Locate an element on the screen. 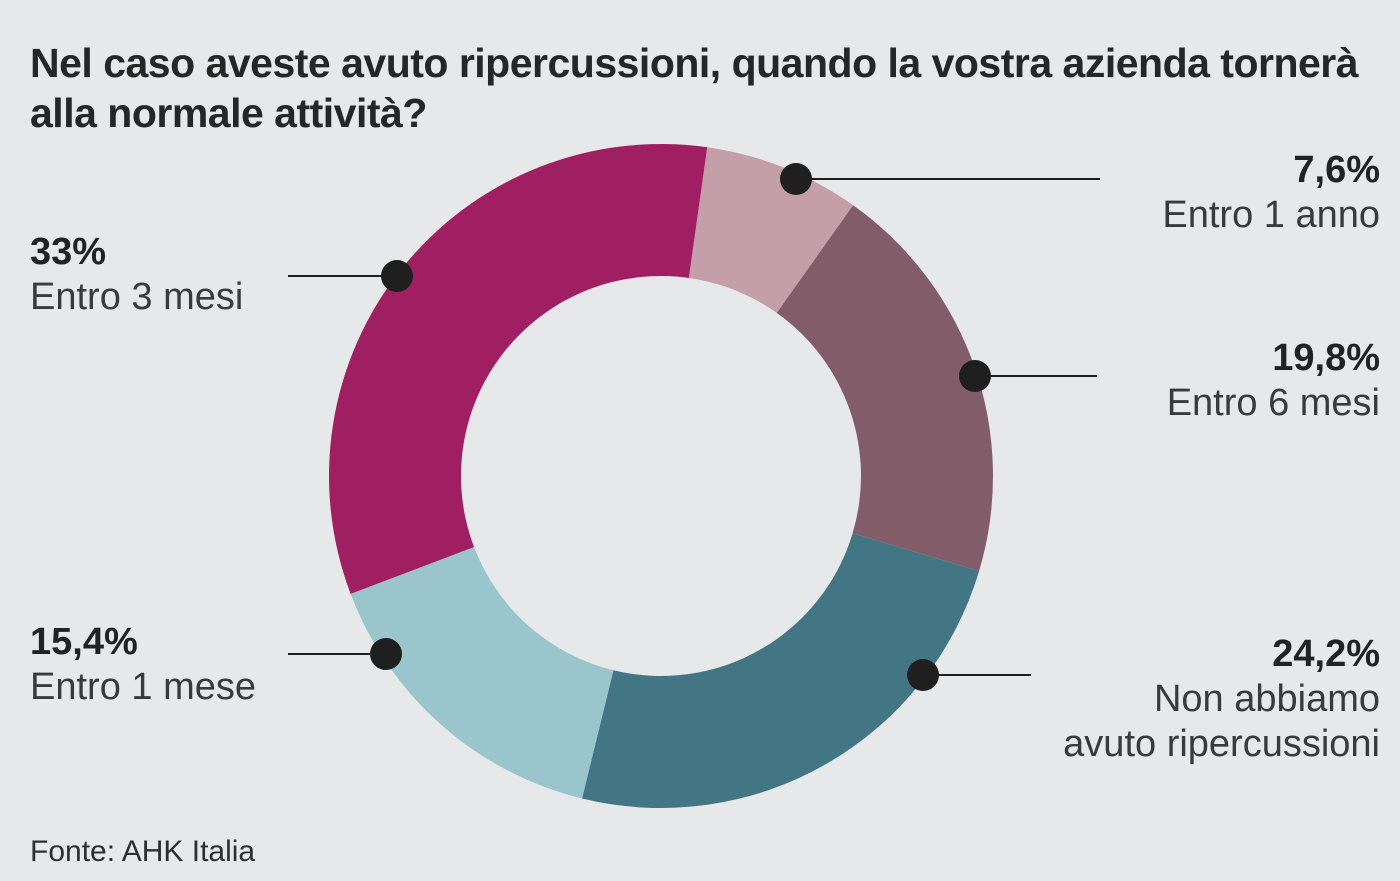 The height and width of the screenshot is (881, 1400). value-entro-3-mesi: 33% is located at coordinates (68, 252).